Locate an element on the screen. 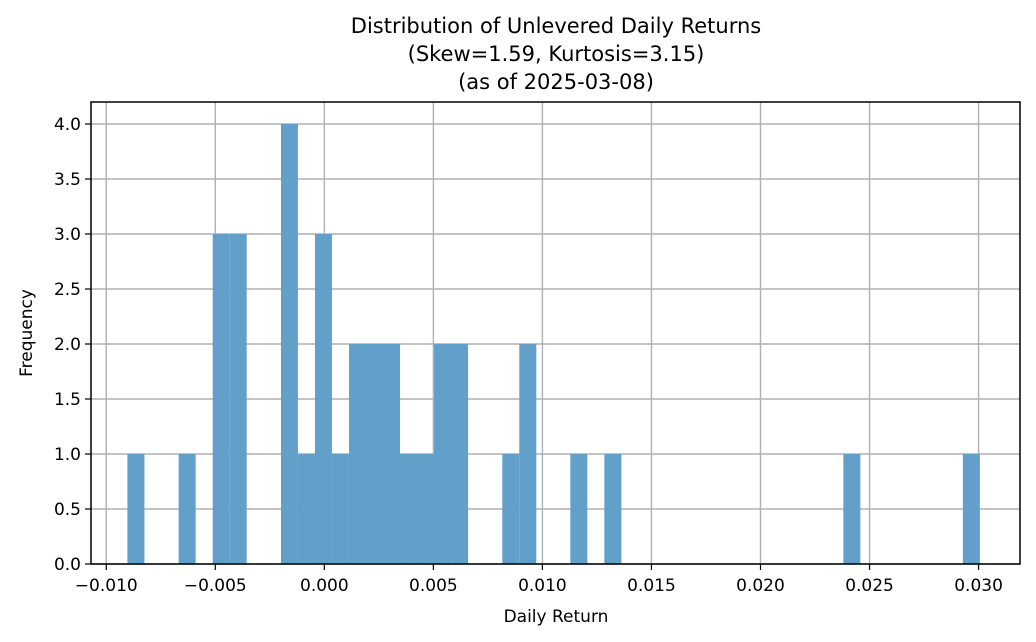  x-tick-label-3: 0.005 is located at coordinates (433, 586).